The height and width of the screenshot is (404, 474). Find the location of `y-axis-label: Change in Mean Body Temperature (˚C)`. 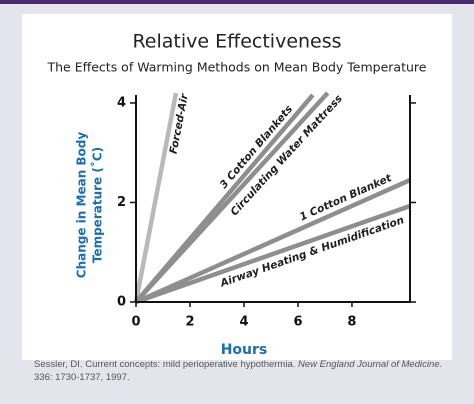

y-axis-label: Change in Mean Body Temperature (˚C) is located at coordinates (90, 205).